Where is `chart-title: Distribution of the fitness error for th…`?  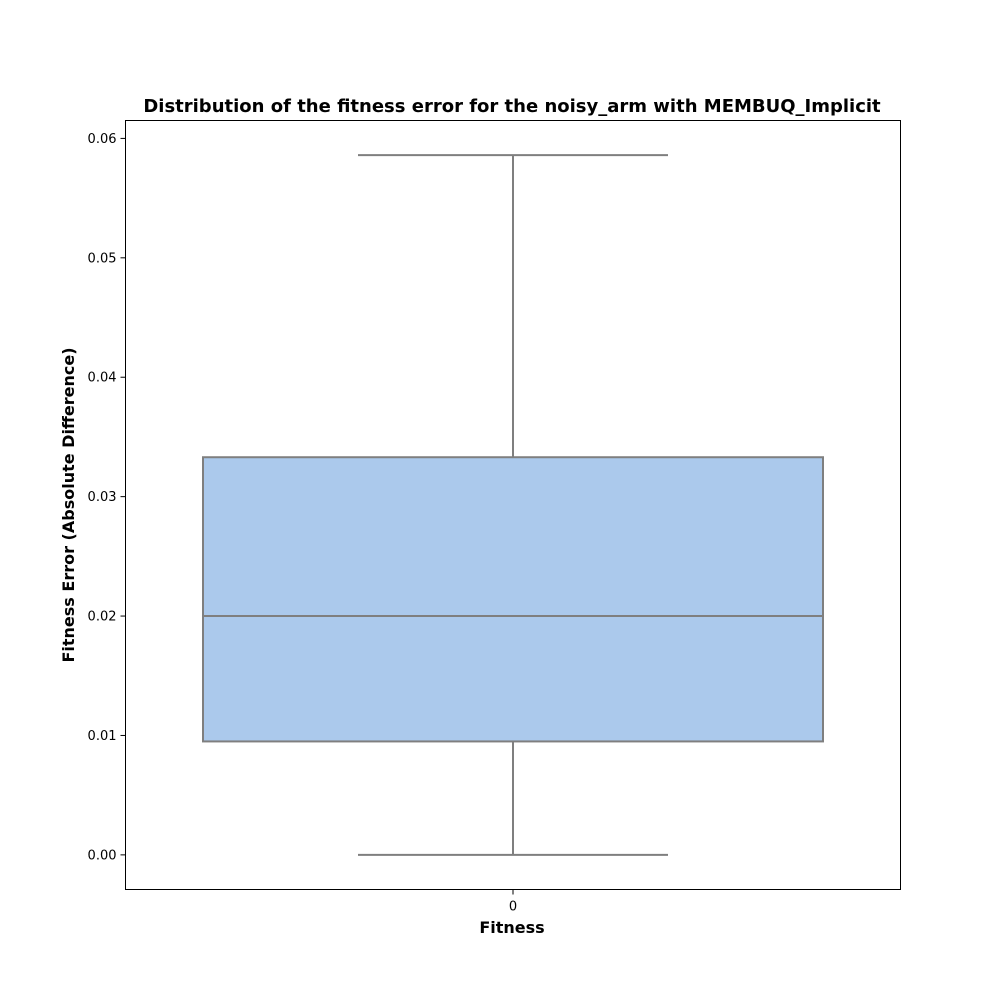 chart-title: Distribution of the fitness error for th… is located at coordinates (512, 106).